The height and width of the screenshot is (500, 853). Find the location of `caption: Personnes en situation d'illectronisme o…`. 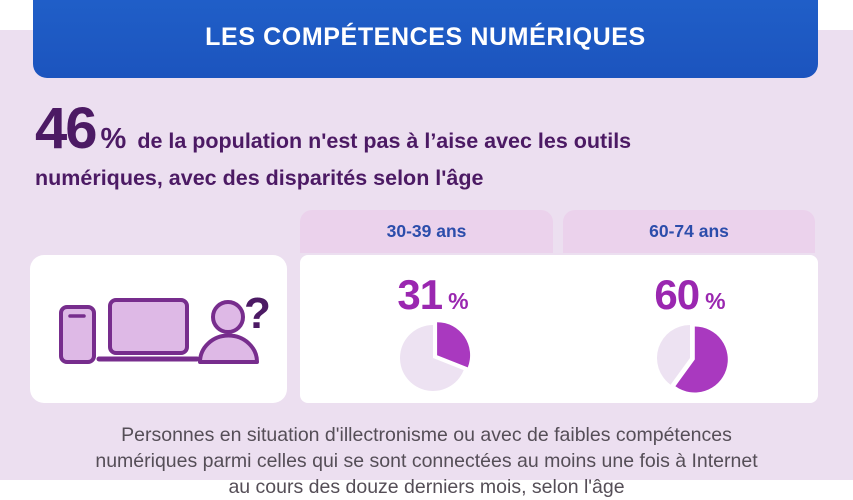

caption: Personnes en situation d'illectronisme o… is located at coordinates (426, 461).